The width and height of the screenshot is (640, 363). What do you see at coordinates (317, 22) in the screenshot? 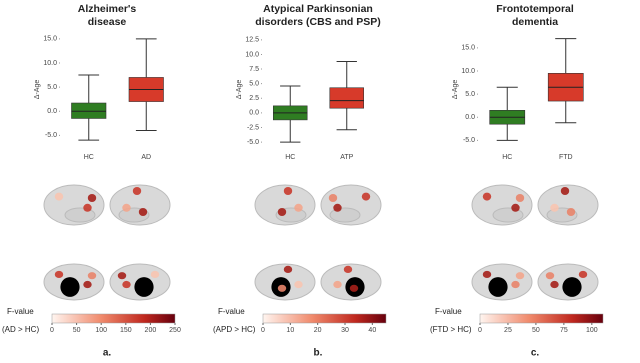
I see `panel-title: disorders (CBS and PSP)` at bounding box center [317, 22].